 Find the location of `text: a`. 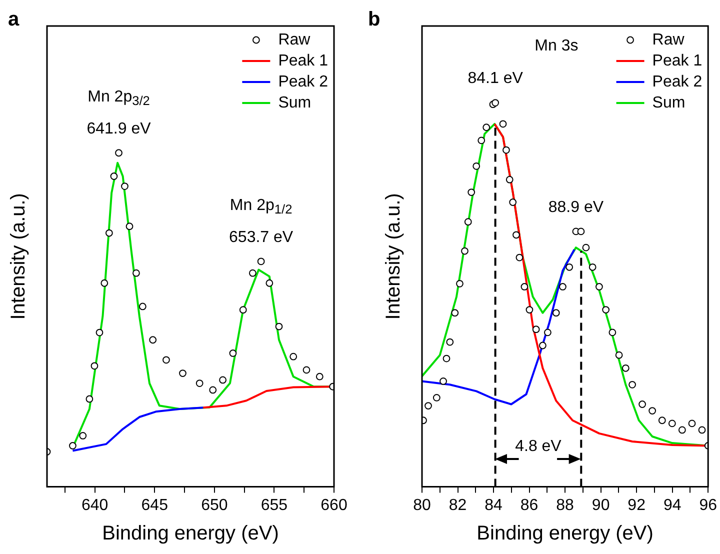

text: a is located at coordinates (14, 19).